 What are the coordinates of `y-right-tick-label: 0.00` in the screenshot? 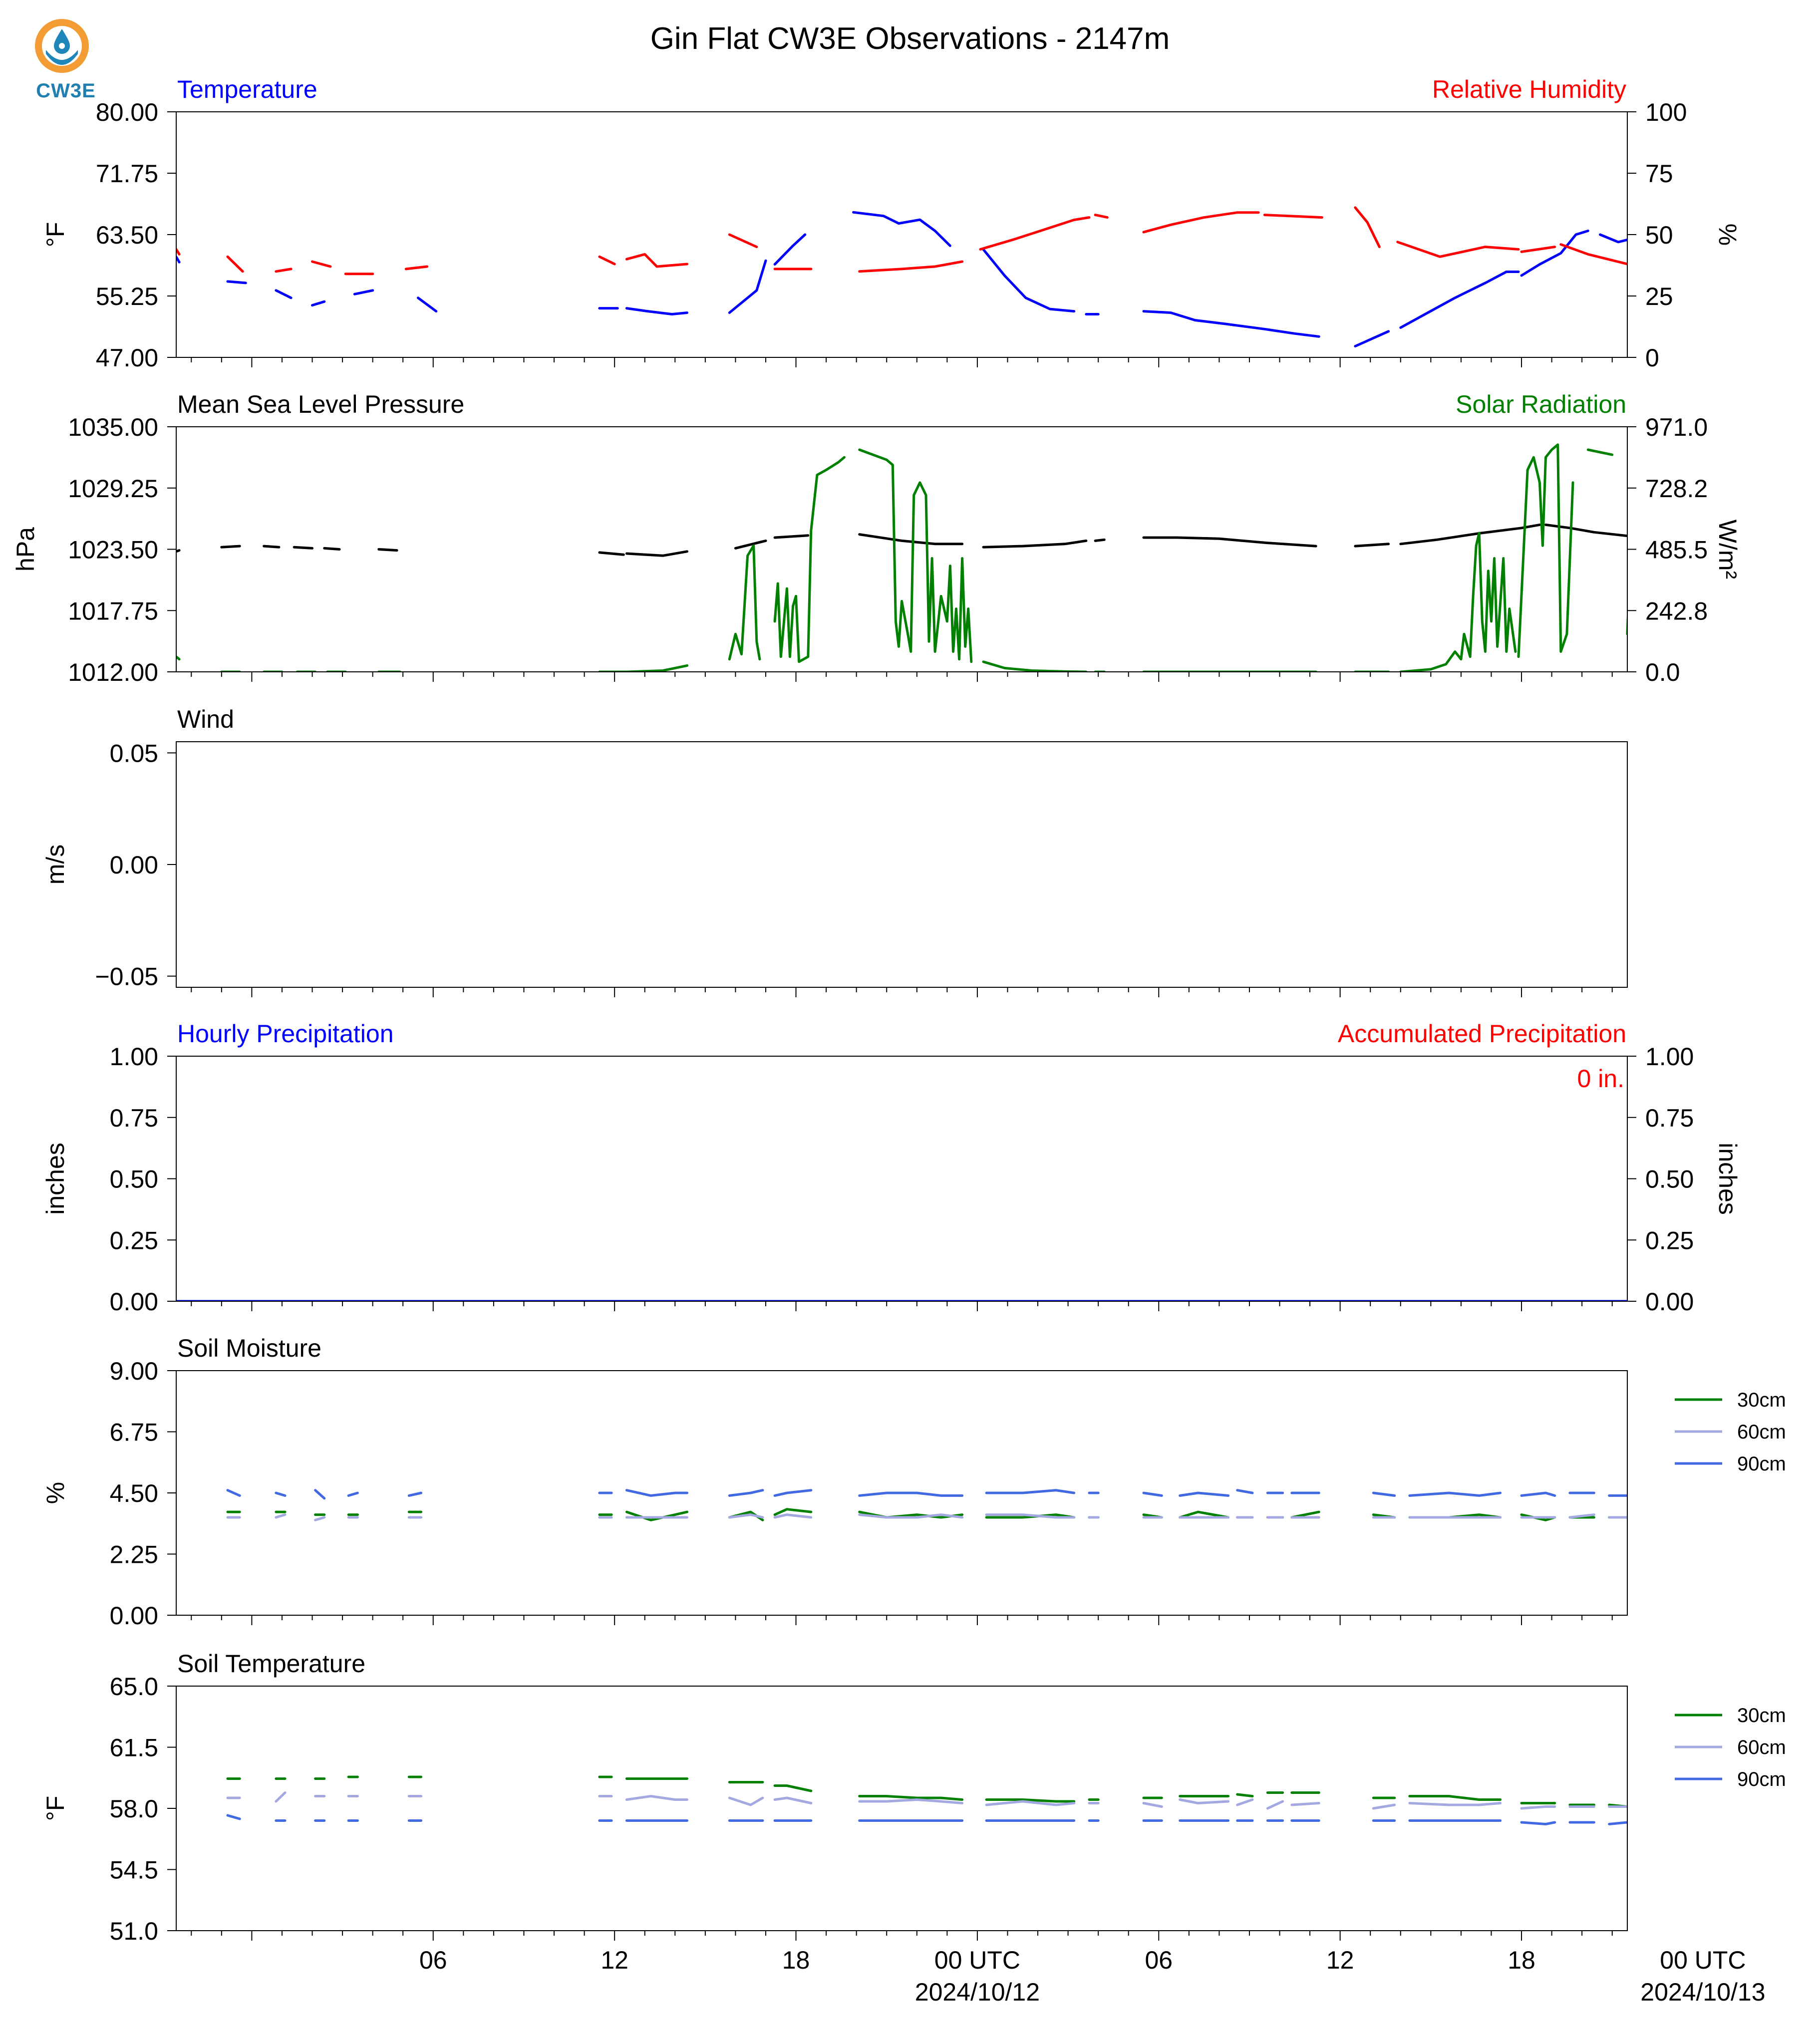 It's located at (1669, 1302).